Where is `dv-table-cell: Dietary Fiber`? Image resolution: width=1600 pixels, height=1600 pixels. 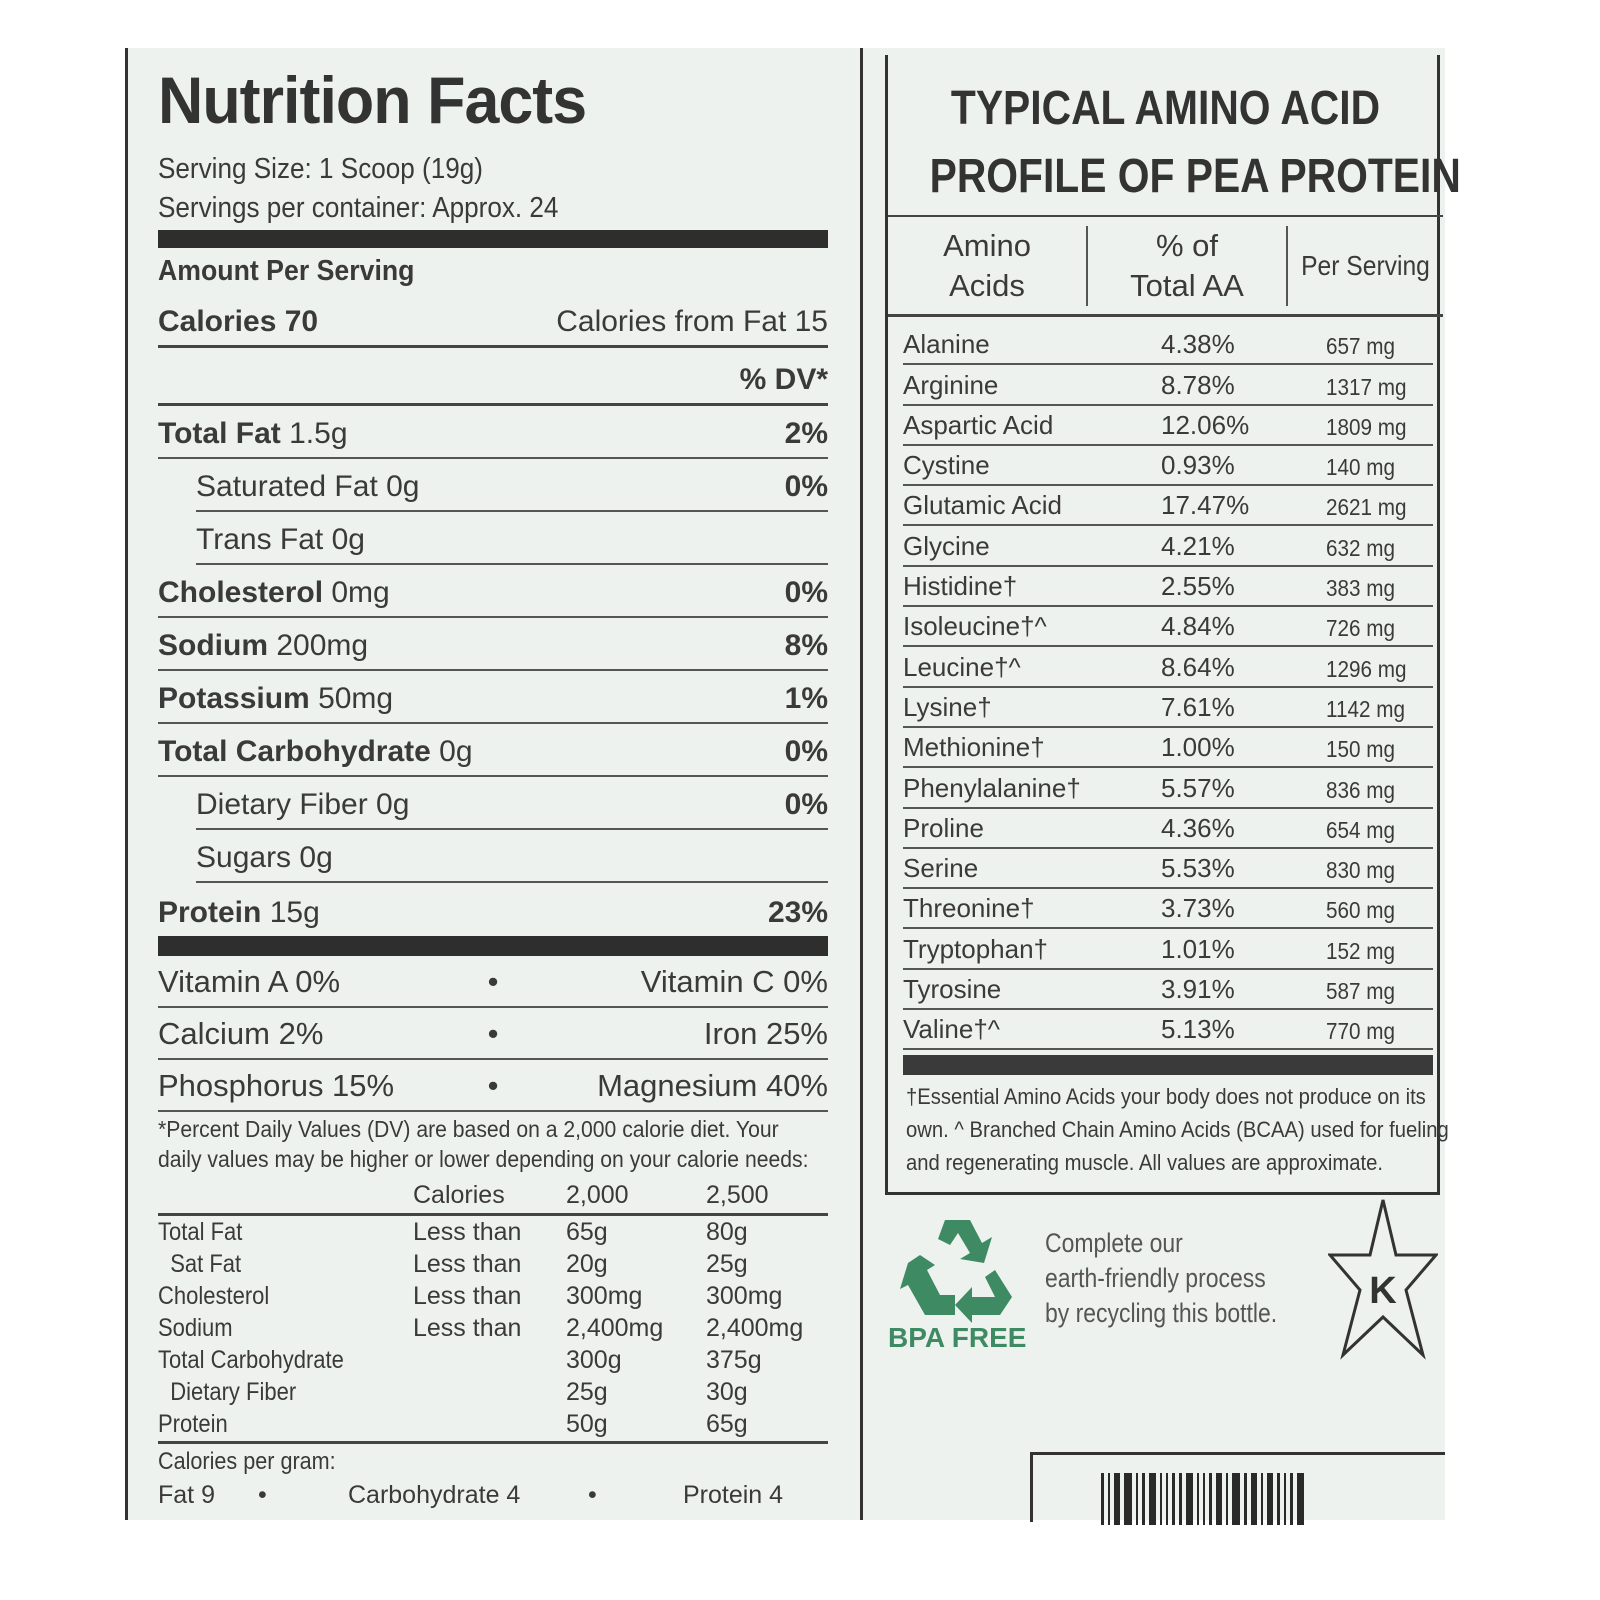 dv-table-cell: Dietary Fiber is located at coordinates (227, 1391).